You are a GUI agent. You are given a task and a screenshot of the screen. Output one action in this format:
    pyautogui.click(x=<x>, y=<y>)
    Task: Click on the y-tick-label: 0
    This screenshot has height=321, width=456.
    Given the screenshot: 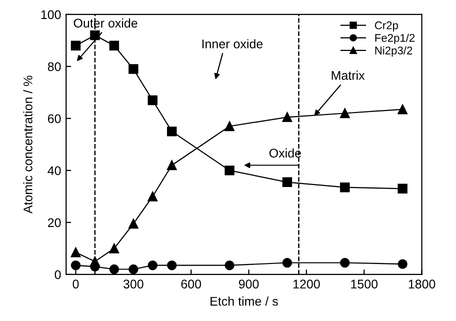 What is the action you would take?
    pyautogui.click(x=57, y=275)
    